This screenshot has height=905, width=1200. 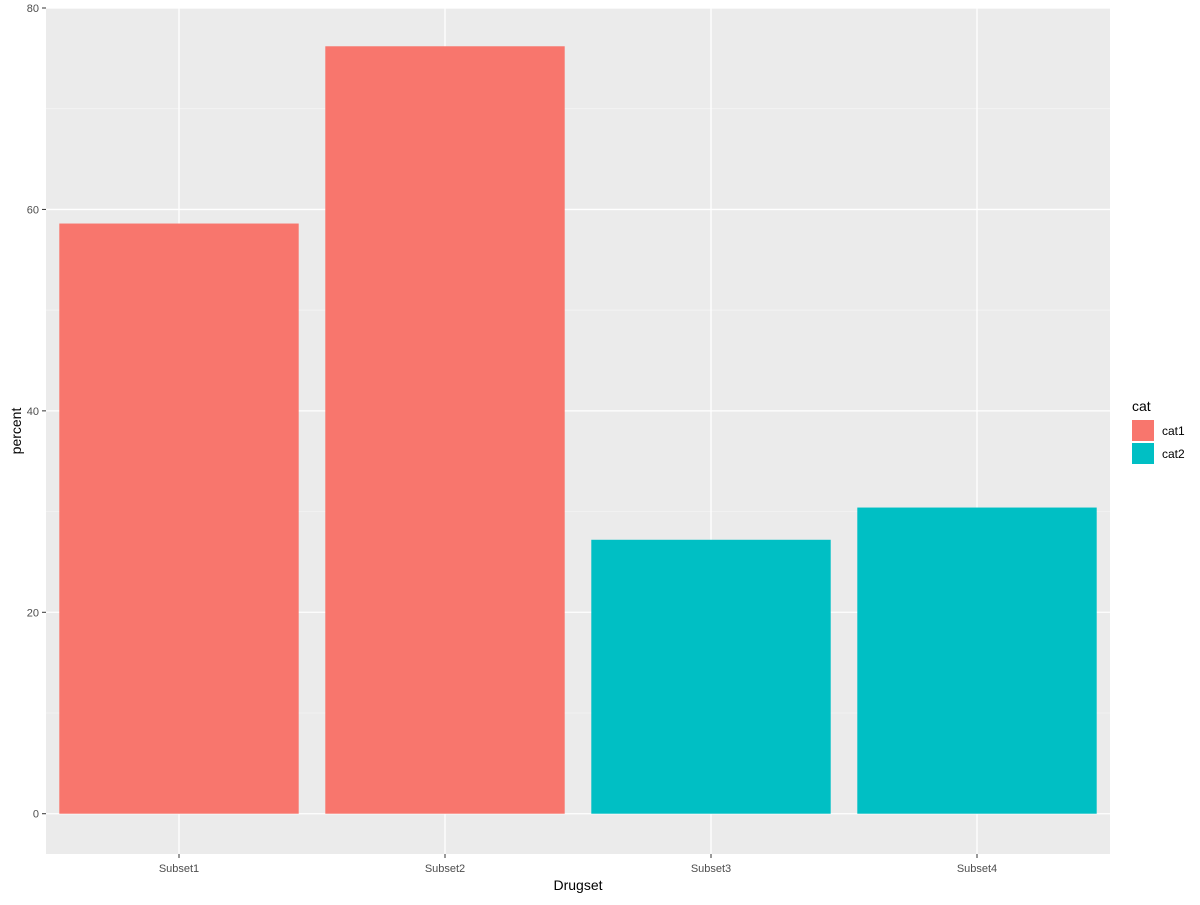 What do you see at coordinates (1141, 406) in the screenshot?
I see `legend-title: cat` at bounding box center [1141, 406].